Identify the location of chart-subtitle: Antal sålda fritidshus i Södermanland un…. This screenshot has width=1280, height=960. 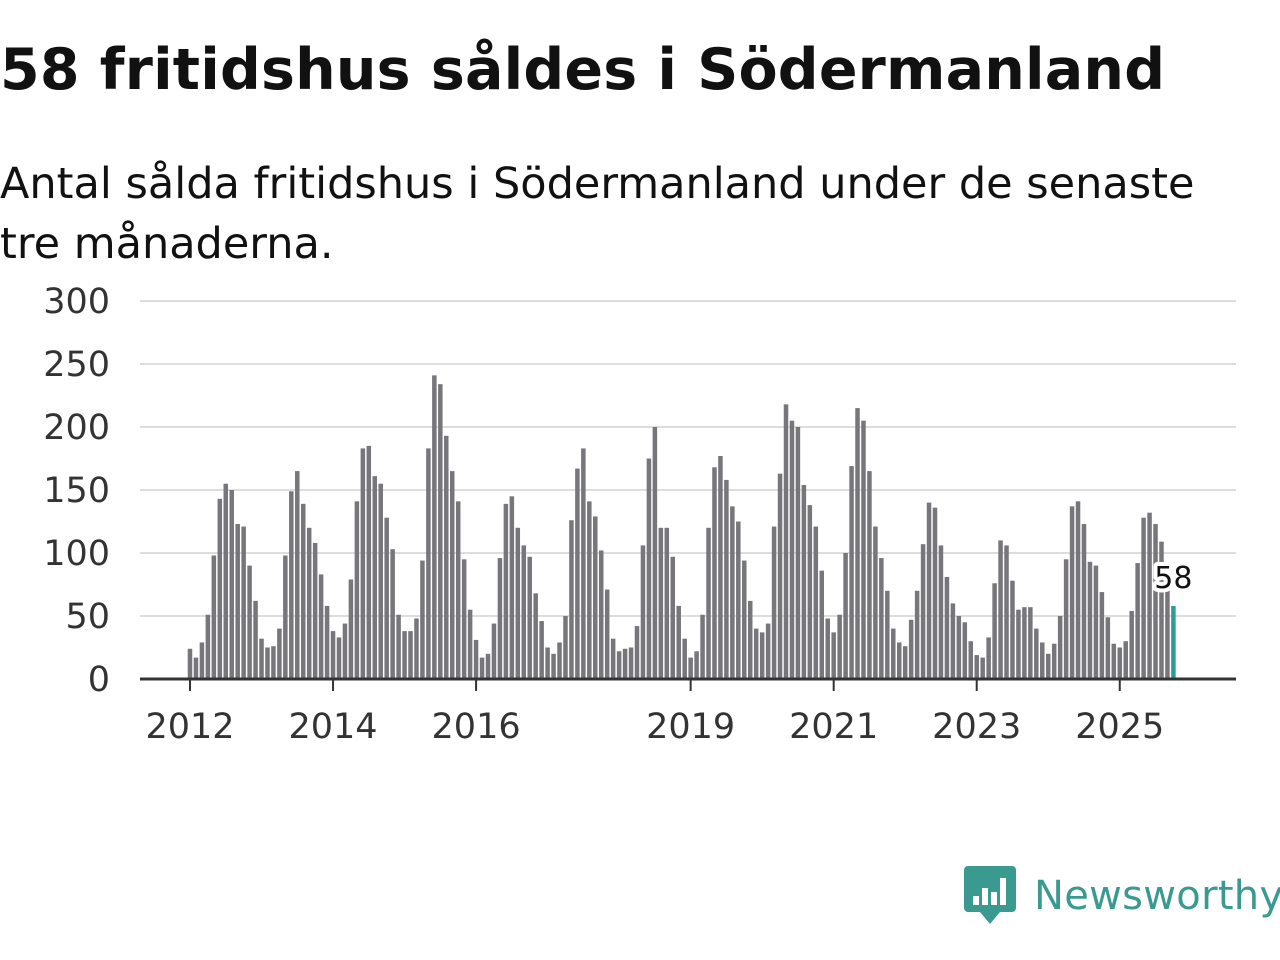
(597, 214).